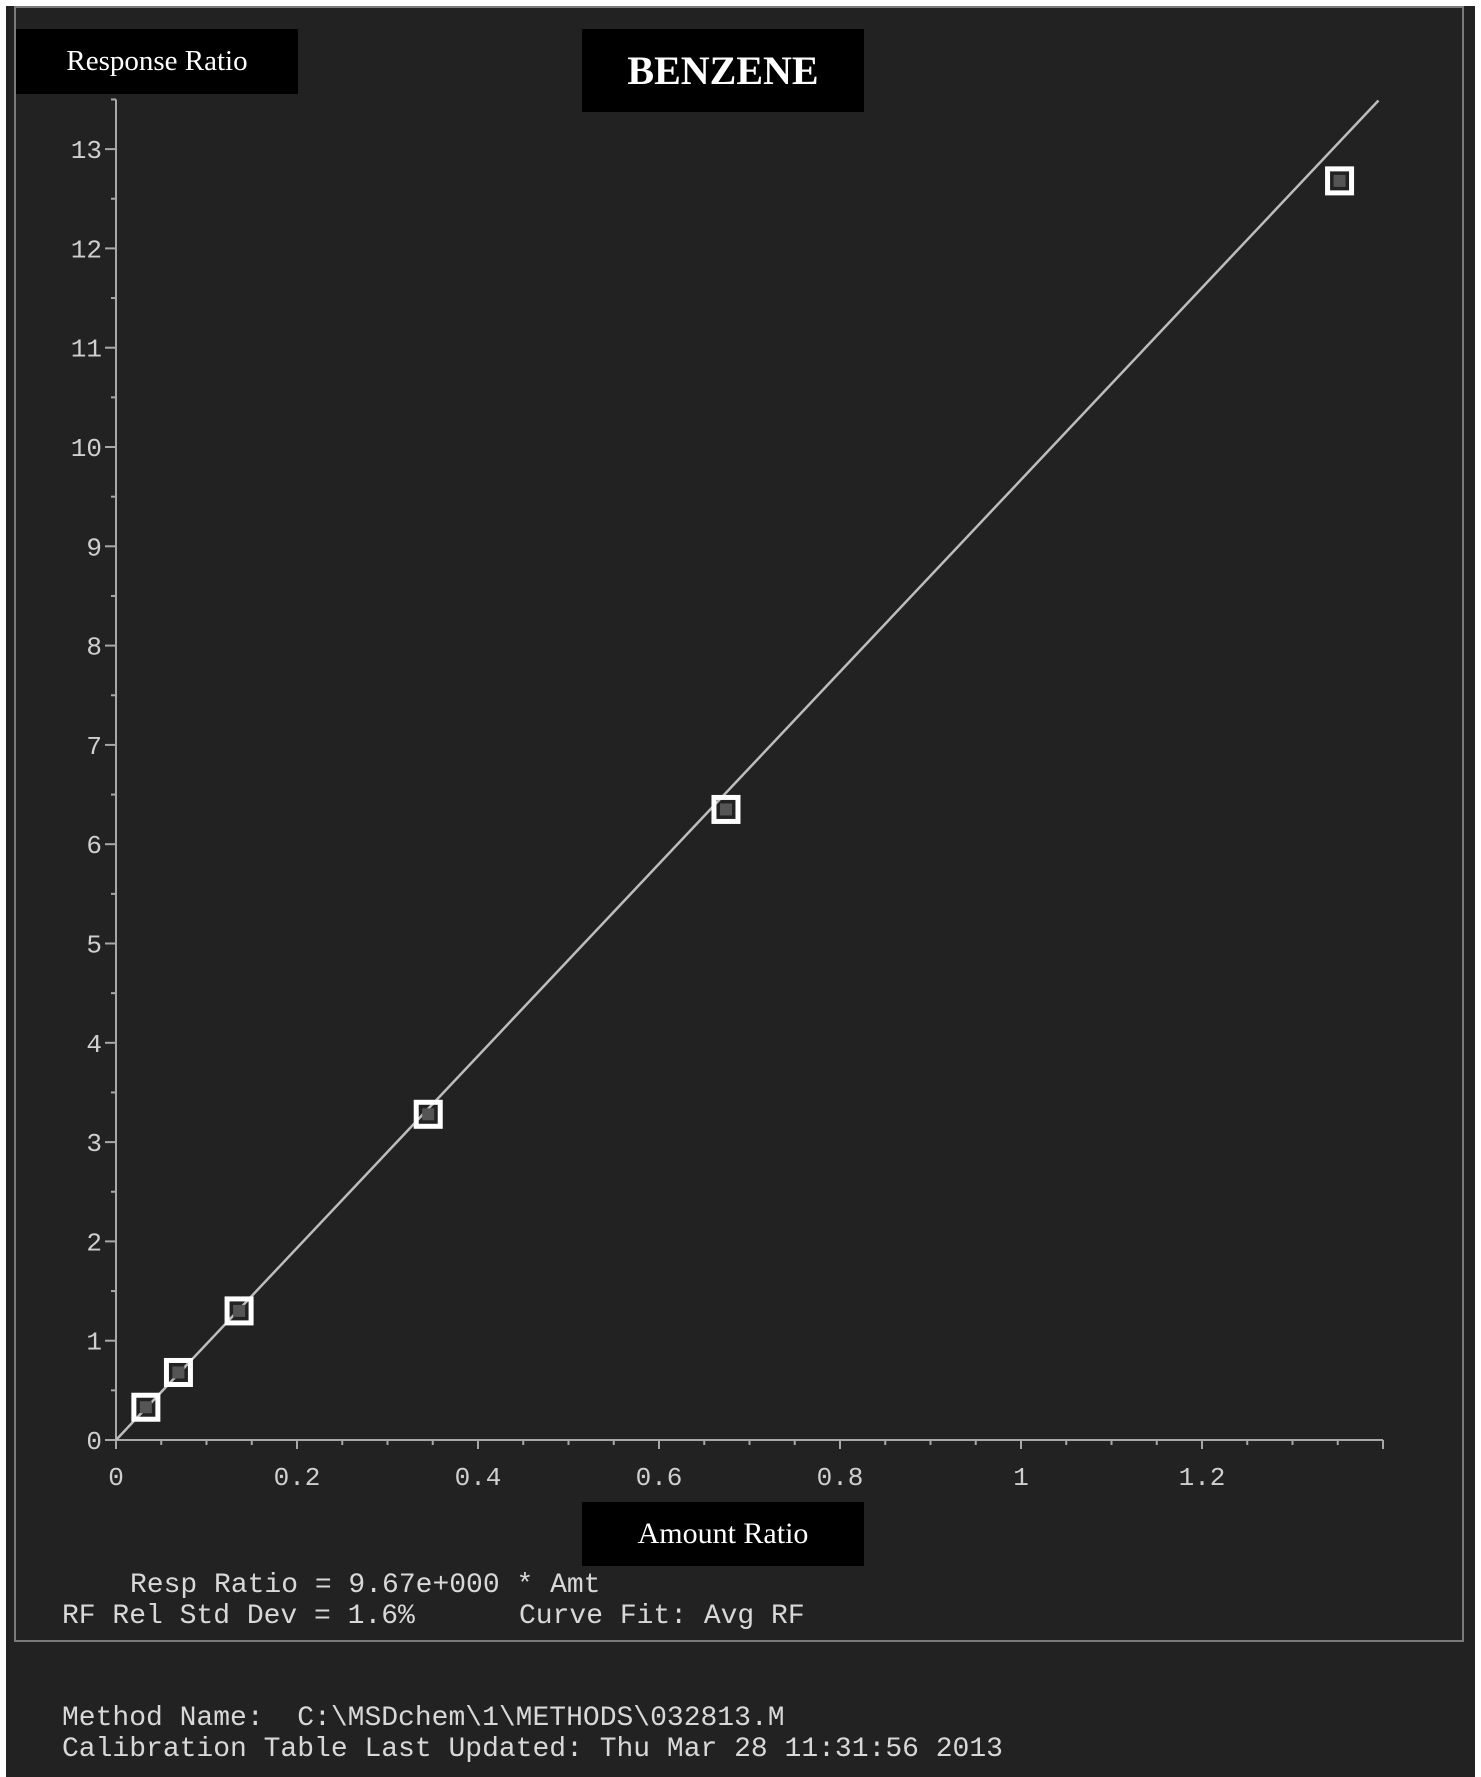 This screenshot has width=1481, height=1777. What do you see at coordinates (723, 70) in the screenshot?
I see `chart-title: BENZENE` at bounding box center [723, 70].